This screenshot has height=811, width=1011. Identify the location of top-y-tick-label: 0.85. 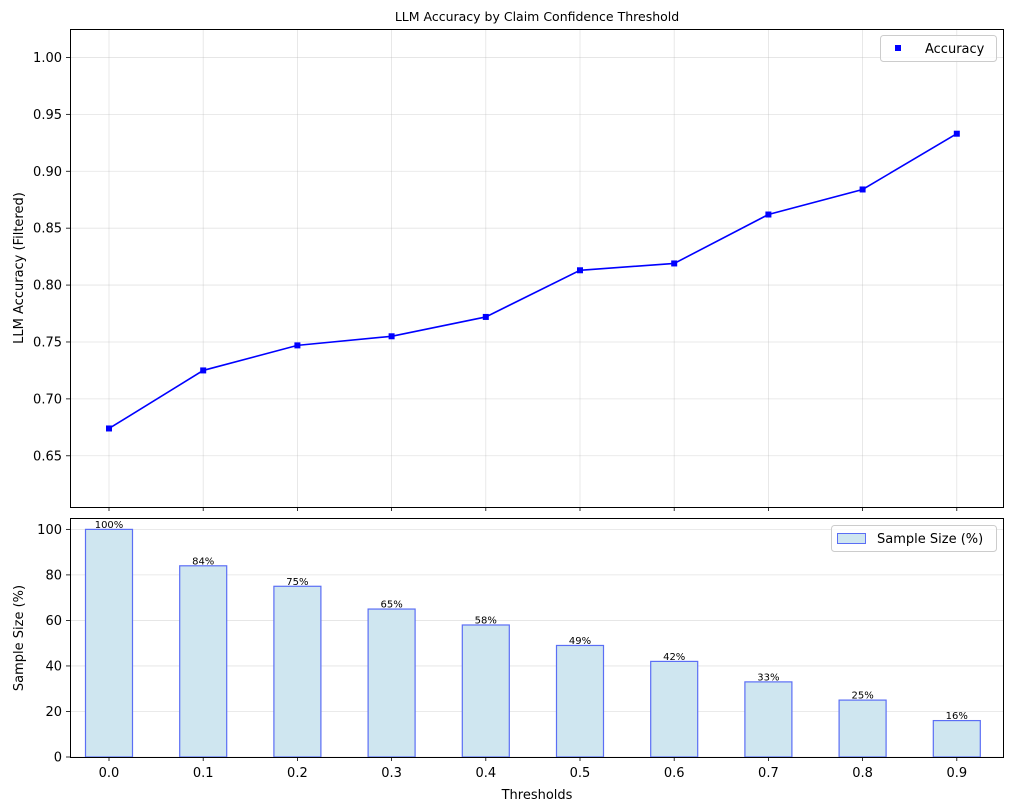
(47, 229).